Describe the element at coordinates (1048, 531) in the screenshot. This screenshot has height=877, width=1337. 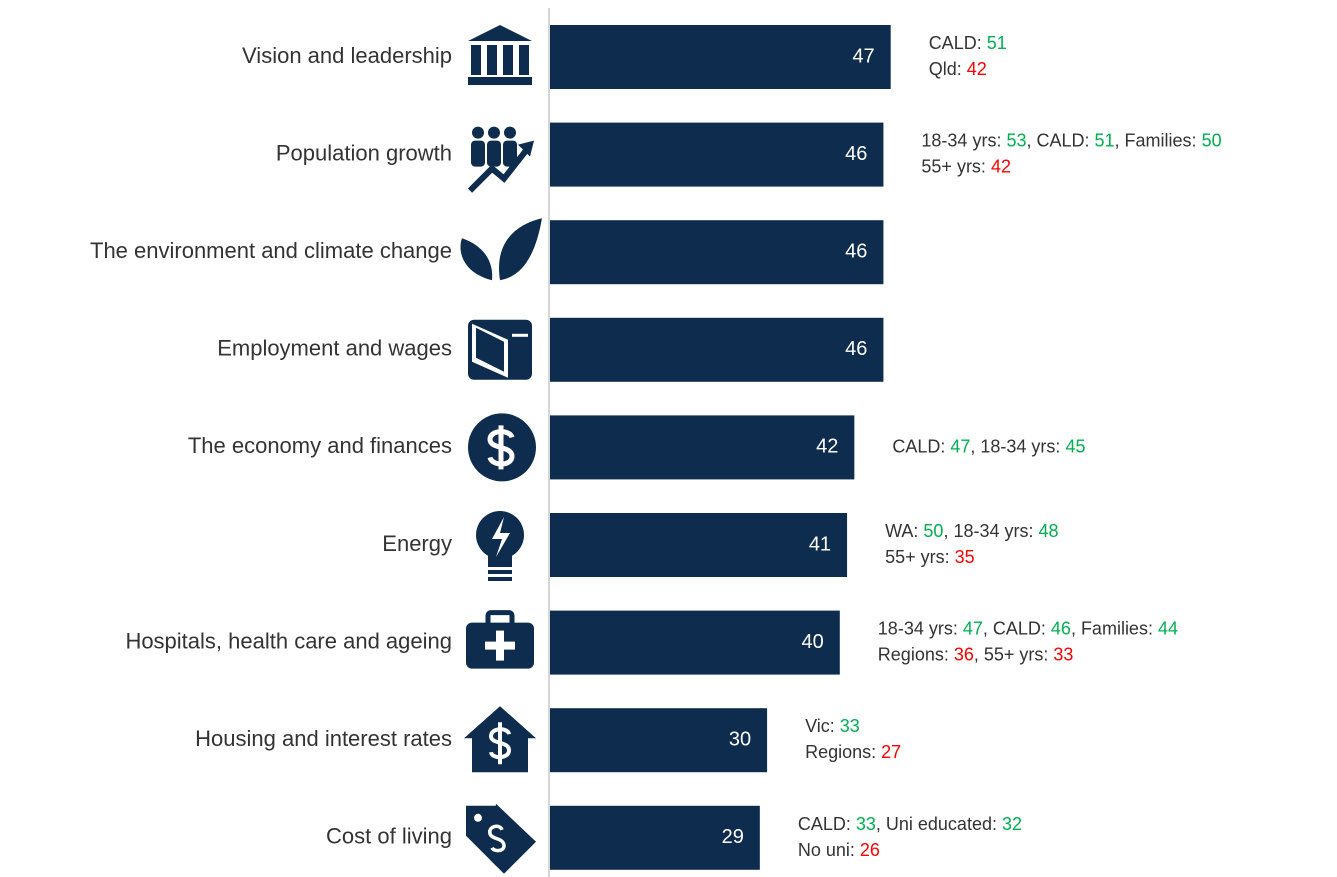
I see `annotation-value: 48` at that location.